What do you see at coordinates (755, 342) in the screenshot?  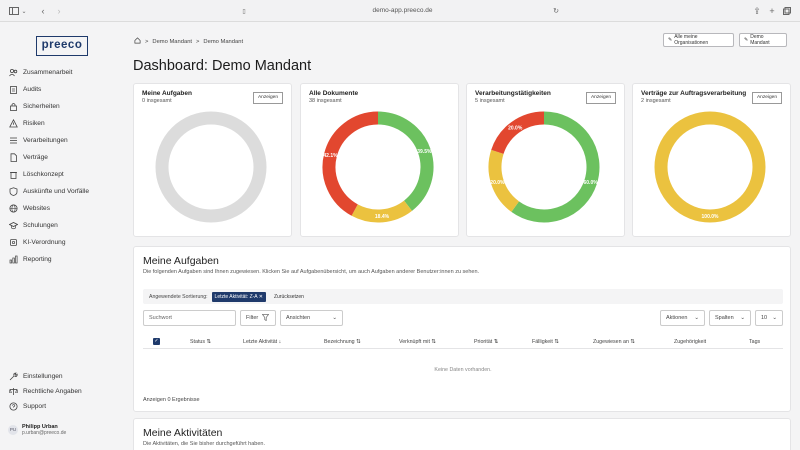 I see `column-header-tags: Tags` at bounding box center [755, 342].